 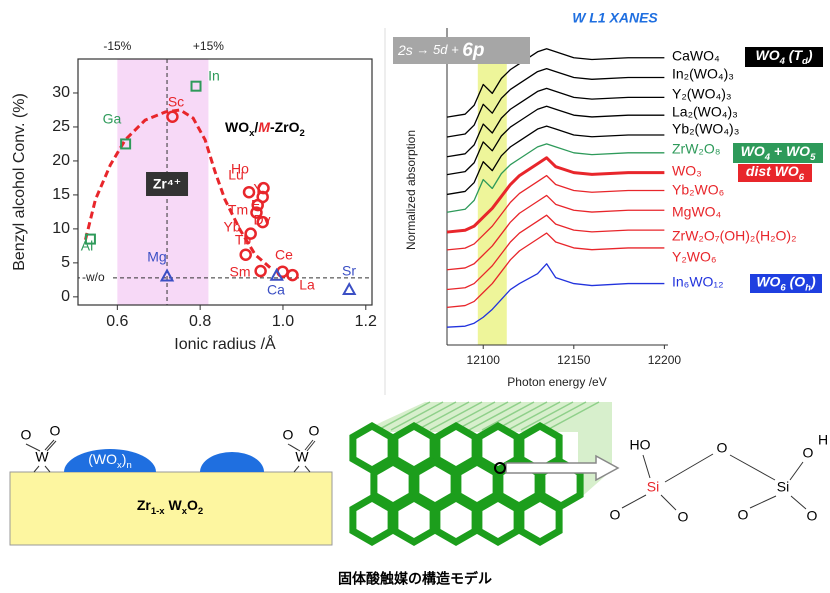 I want to click on text-part: n, so click(x=128, y=465).